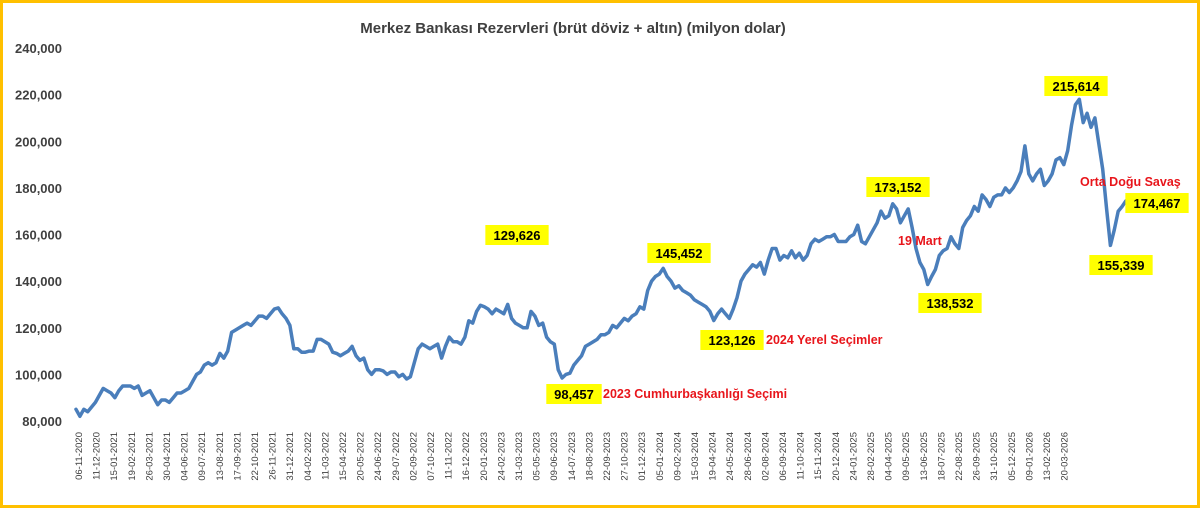 The width and height of the screenshot is (1200, 508). I want to click on x-tick-label: 02-09-2022, so click(413, 456).